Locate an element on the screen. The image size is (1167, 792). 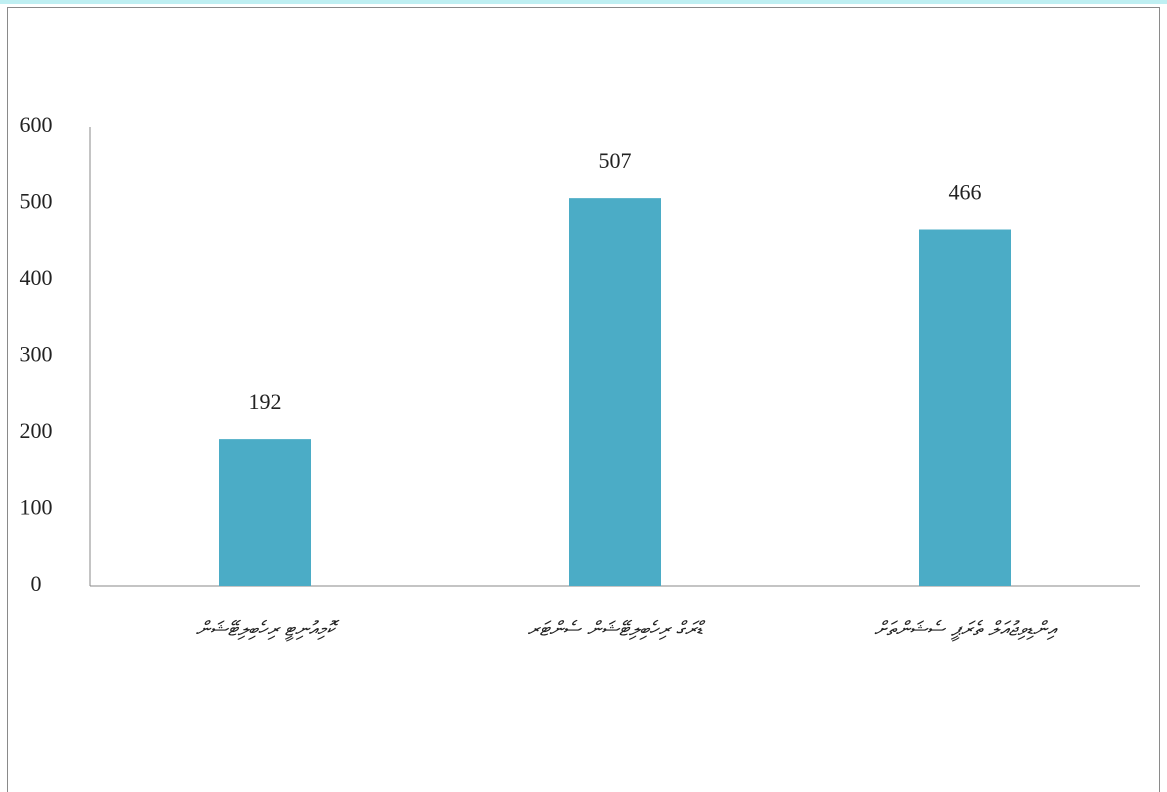
top-strip is located at coordinates (583, 2).